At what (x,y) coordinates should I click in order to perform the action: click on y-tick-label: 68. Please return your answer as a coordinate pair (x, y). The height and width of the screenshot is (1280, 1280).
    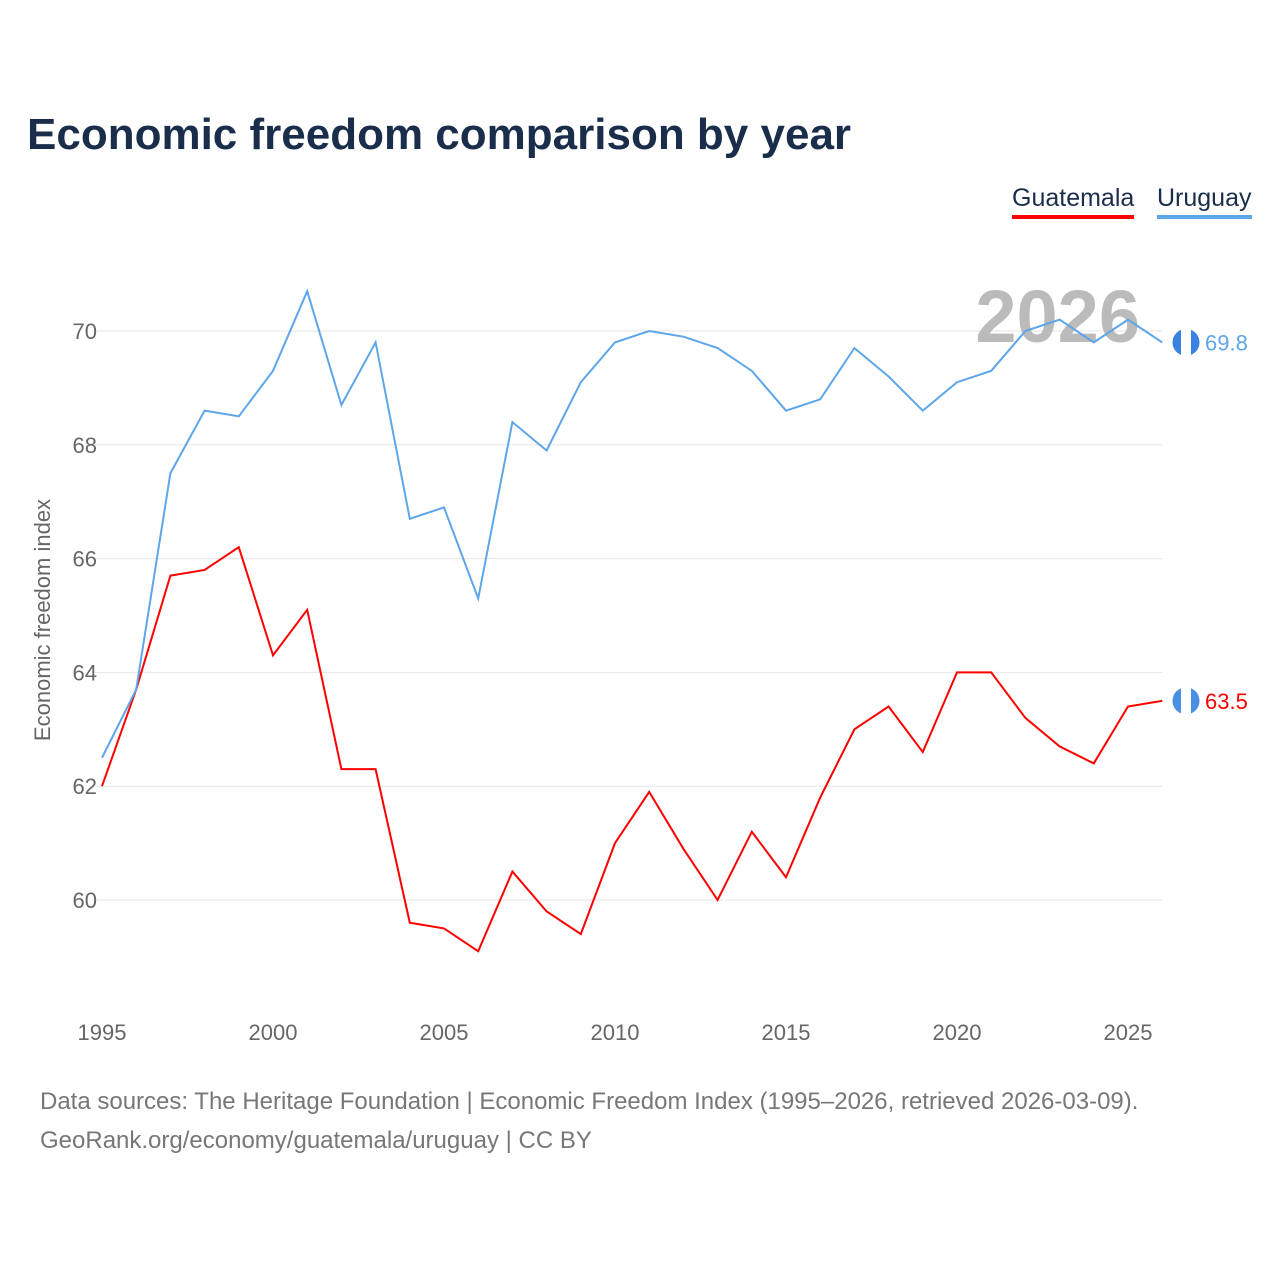
    Looking at the image, I should click on (85, 445).